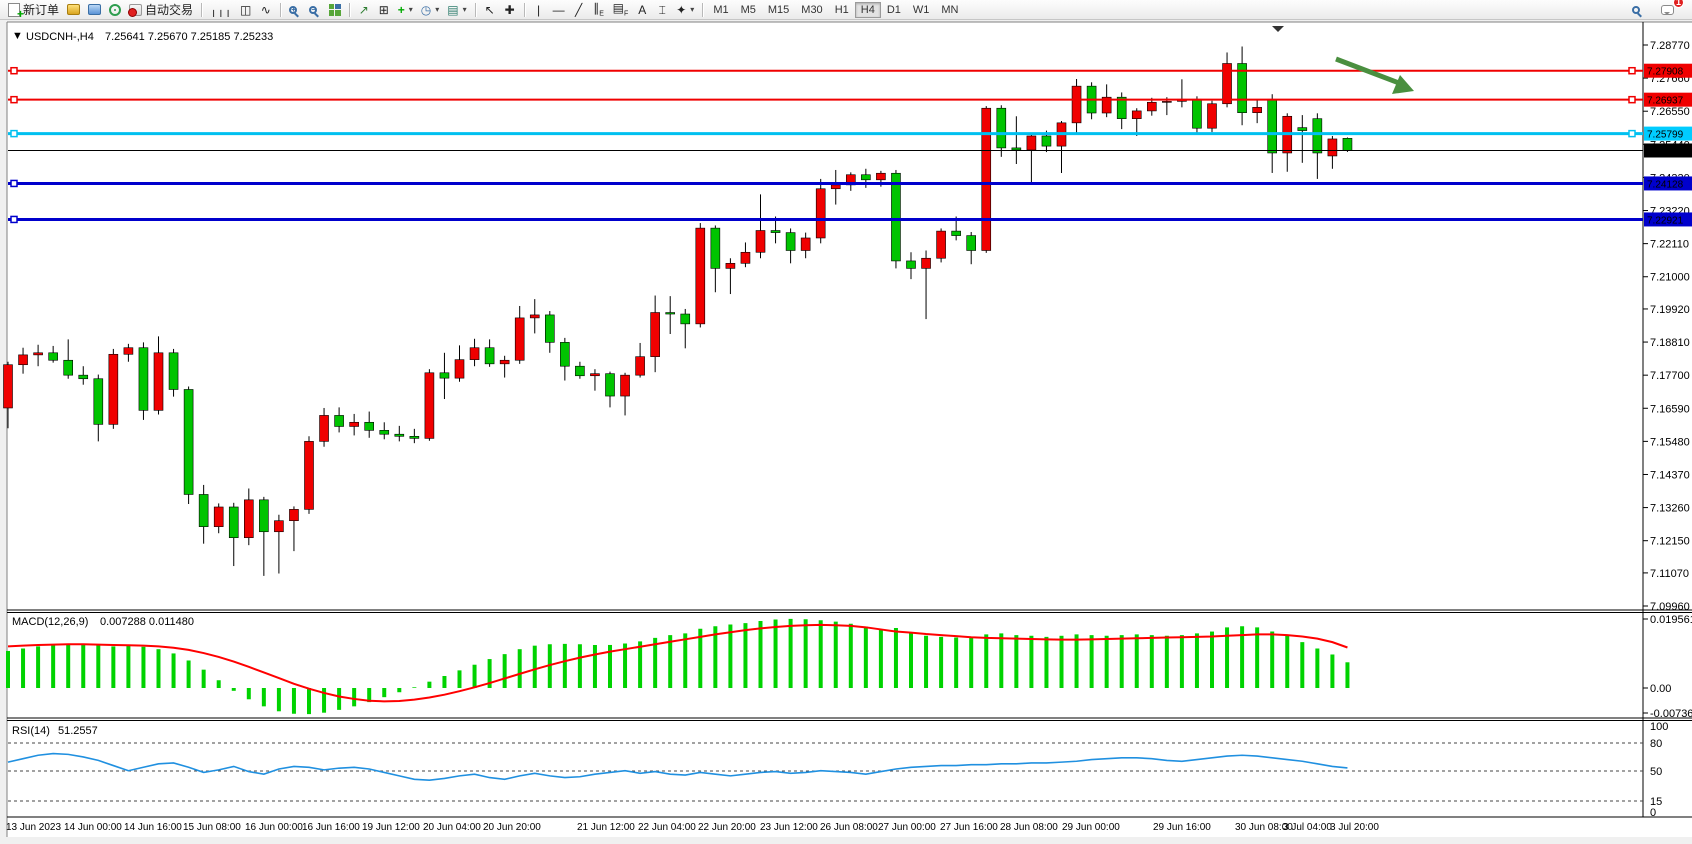  I want to click on cursor-button: ↖, so click(490, 10).